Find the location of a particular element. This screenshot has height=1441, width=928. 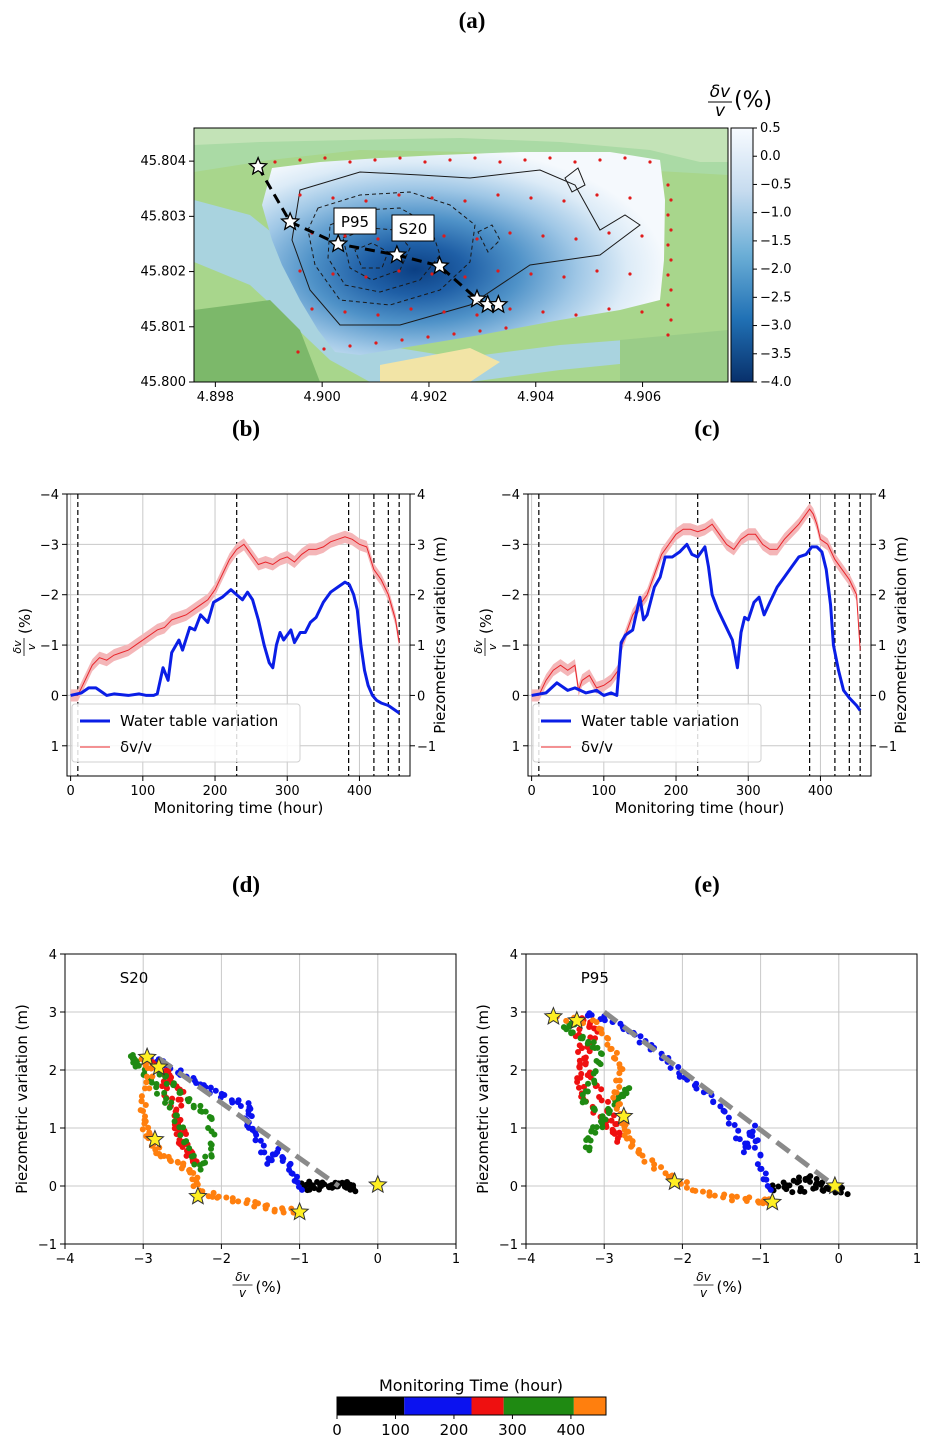

y-axis-label: δv v (%) is located at coordinates (24, 632).